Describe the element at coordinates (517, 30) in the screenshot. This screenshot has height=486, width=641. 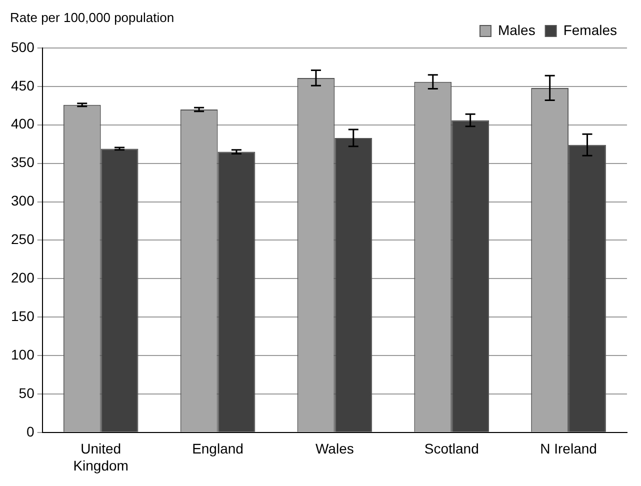
I see `legend-label: Males` at that location.